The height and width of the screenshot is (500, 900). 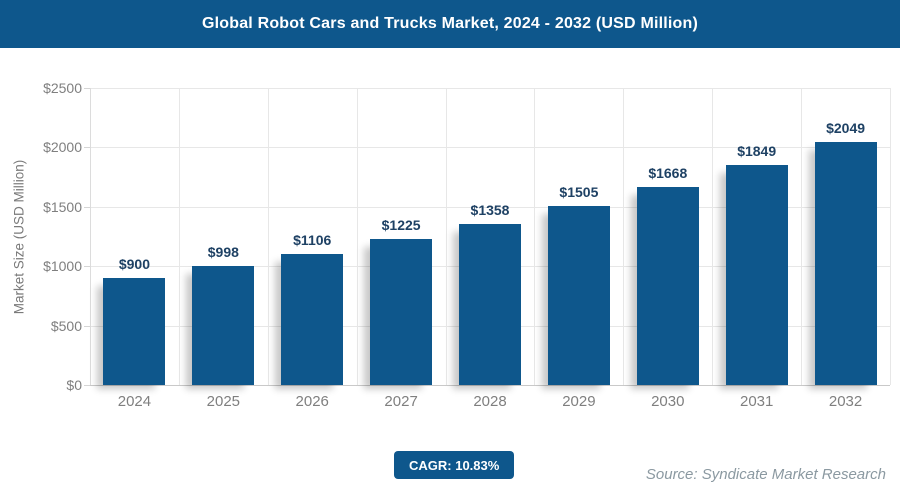 What do you see at coordinates (668, 172) in the screenshot?
I see `bar-value-label: $1668` at bounding box center [668, 172].